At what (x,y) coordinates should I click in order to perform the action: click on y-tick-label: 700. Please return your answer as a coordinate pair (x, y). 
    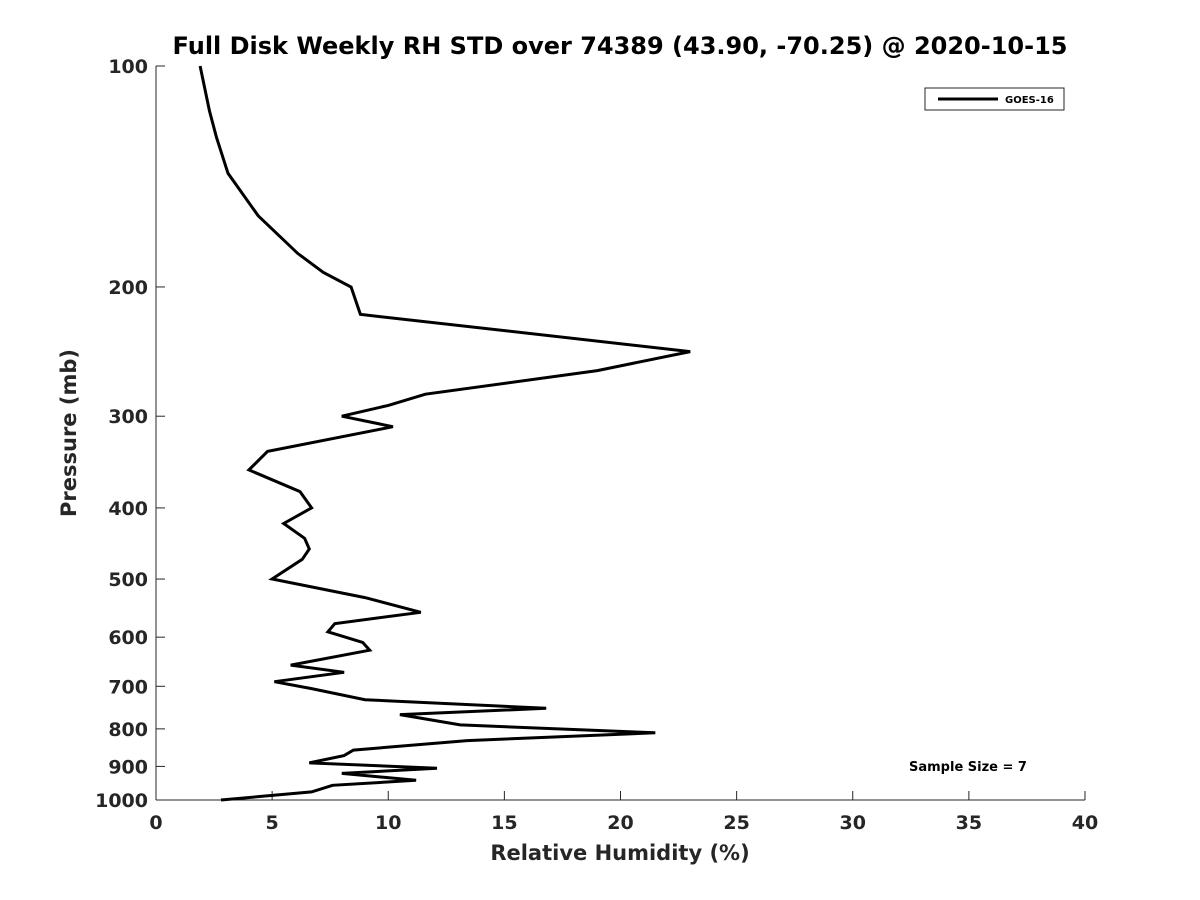
    Looking at the image, I should click on (128, 687).